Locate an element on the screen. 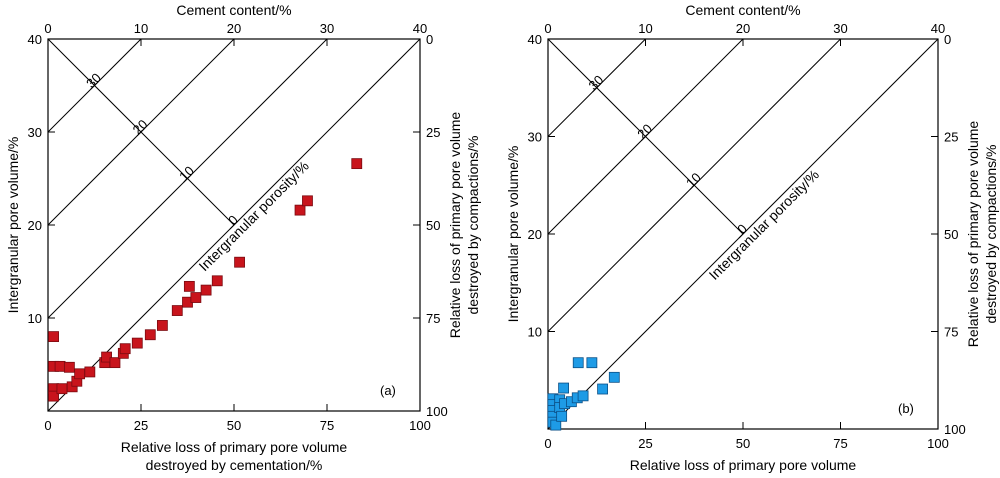 Image resolution: width=1000 pixels, height=478 pixels. panel-label: (a) is located at coordinates (388, 390).